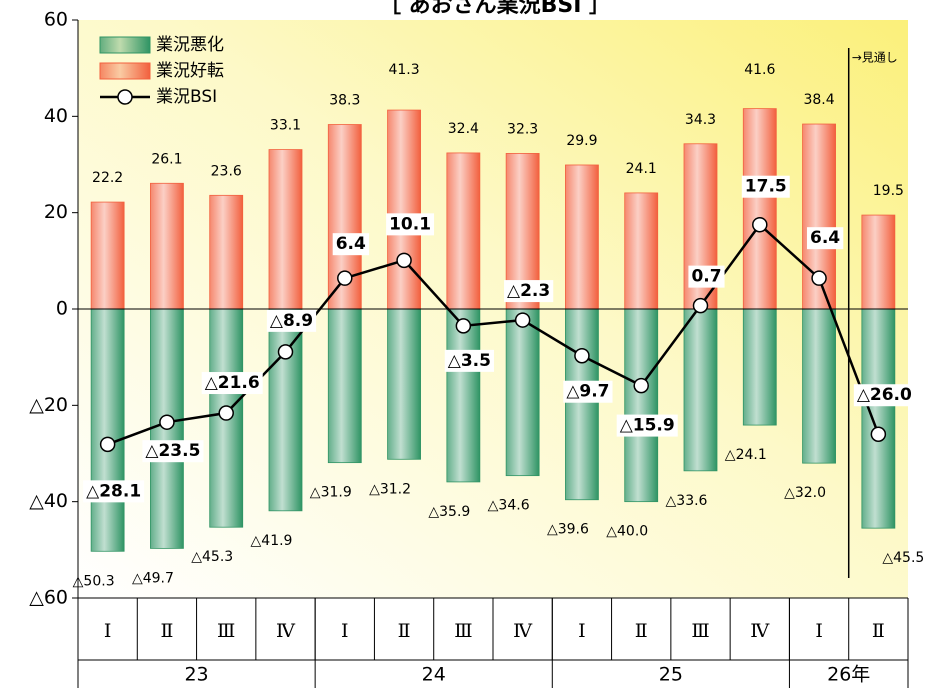 The image size is (934, 688). I want to click on data-label: △3.5, so click(469, 361).